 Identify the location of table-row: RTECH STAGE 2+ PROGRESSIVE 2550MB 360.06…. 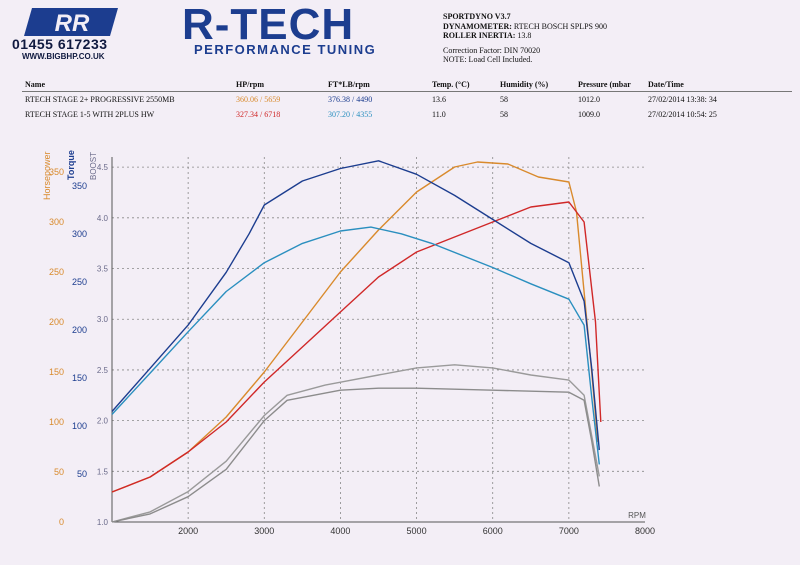
(407, 100).